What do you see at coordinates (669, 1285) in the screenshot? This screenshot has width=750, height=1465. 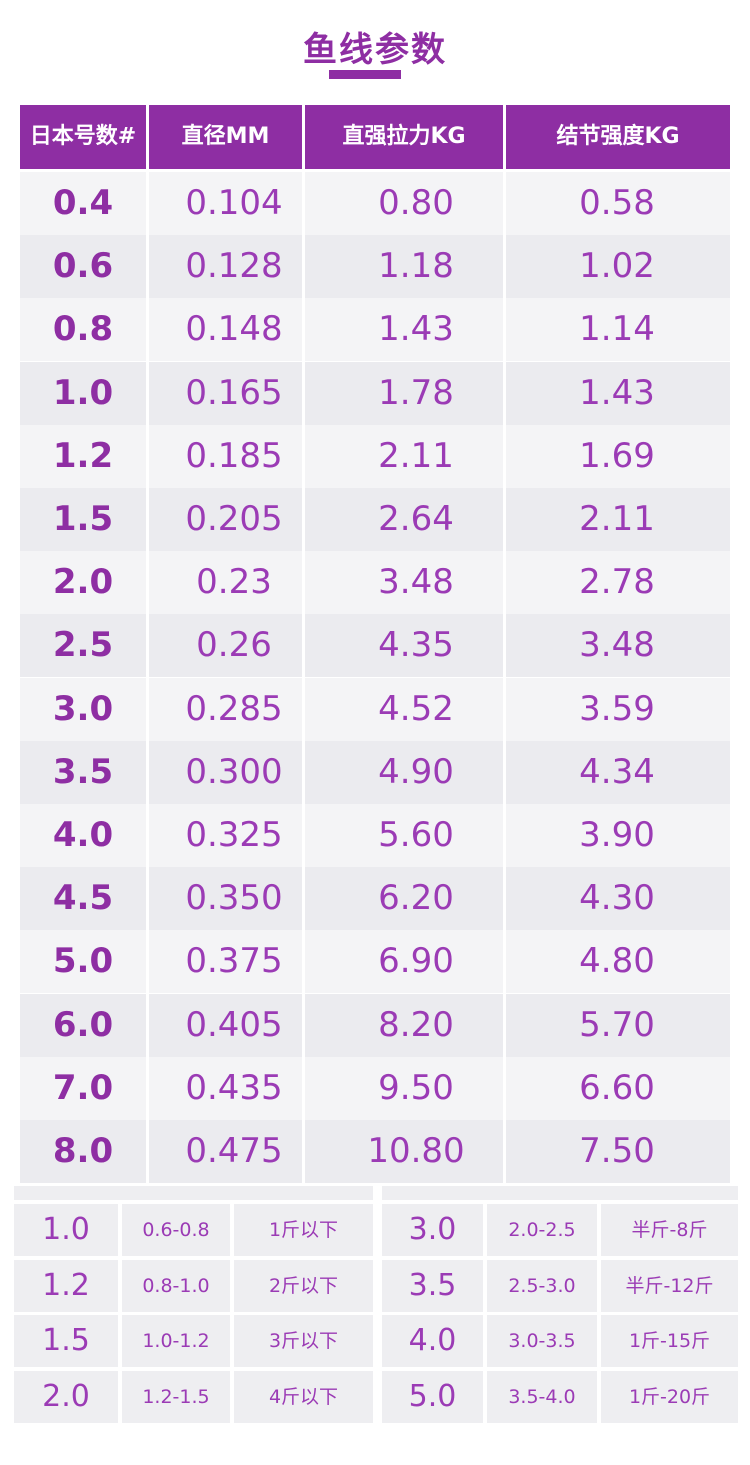 I see `guide-weight: 半斤-12斤` at bounding box center [669, 1285].